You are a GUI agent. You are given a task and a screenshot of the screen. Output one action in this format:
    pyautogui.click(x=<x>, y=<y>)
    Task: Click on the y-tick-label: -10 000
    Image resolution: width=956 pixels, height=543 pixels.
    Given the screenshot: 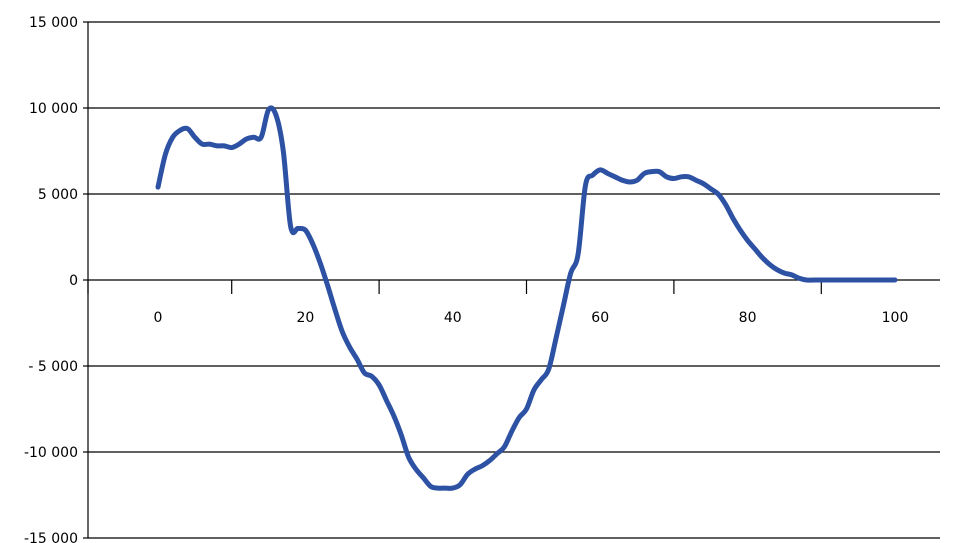 What is the action you would take?
    pyautogui.click(x=51, y=453)
    